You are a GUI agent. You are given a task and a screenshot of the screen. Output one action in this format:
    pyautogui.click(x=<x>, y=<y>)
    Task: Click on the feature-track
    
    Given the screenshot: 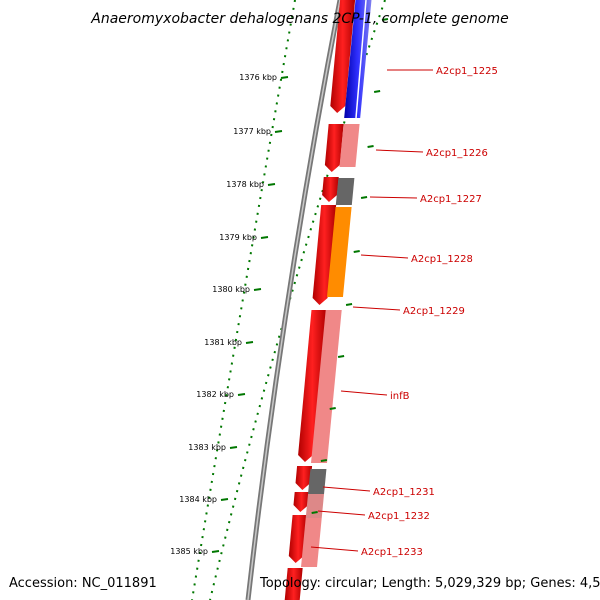 What is the action you would take?
    pyautogui.click(x=336, y=283)
    